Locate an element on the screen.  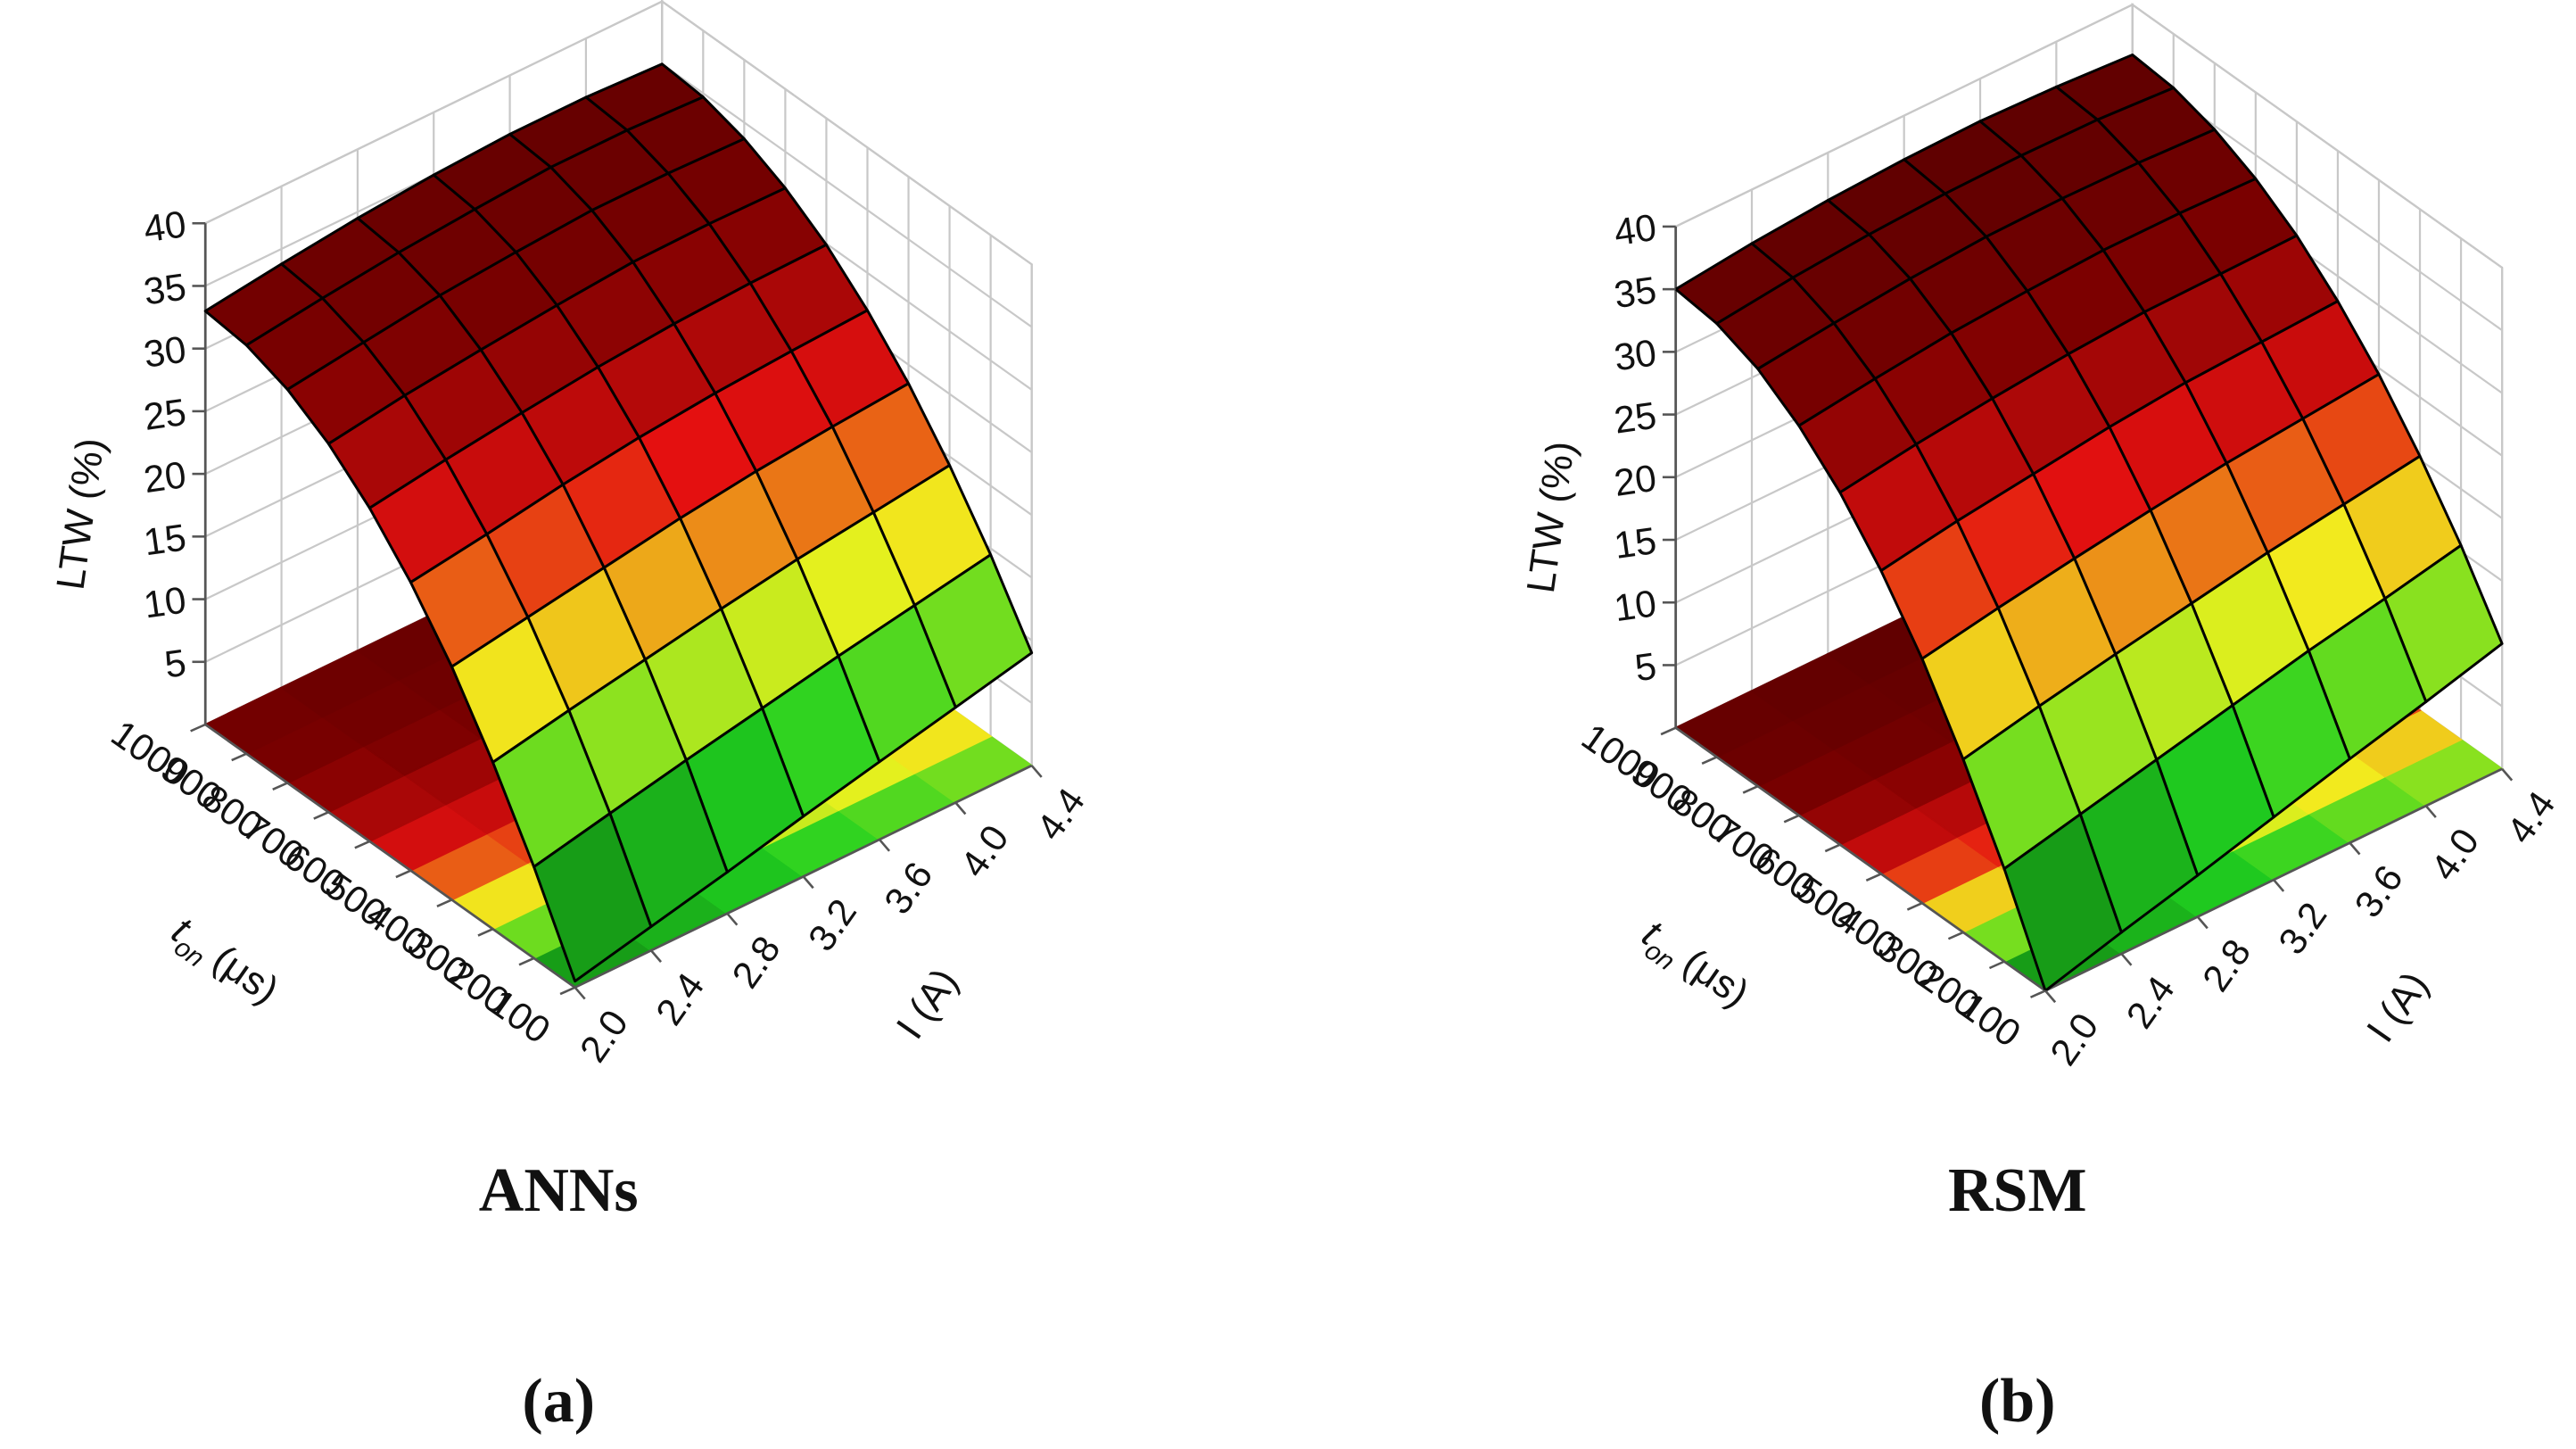
panel-title: RSM is located at coordinates (2017, 1191).